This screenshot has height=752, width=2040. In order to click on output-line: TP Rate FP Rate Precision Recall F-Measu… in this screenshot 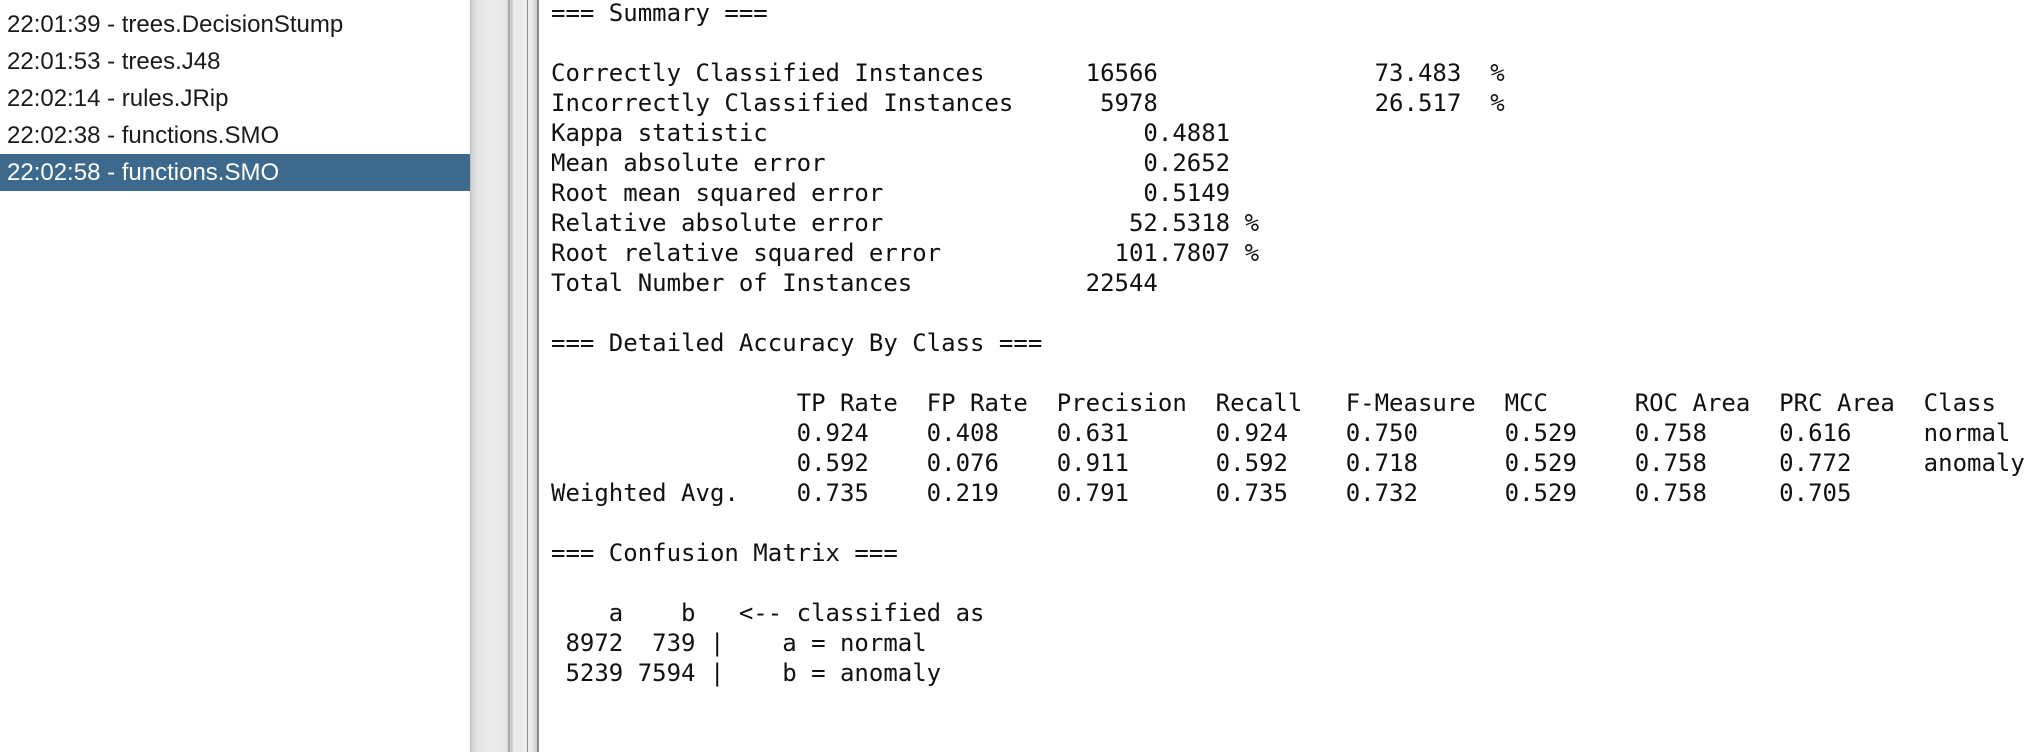, I will do `click(1273, 403)`.